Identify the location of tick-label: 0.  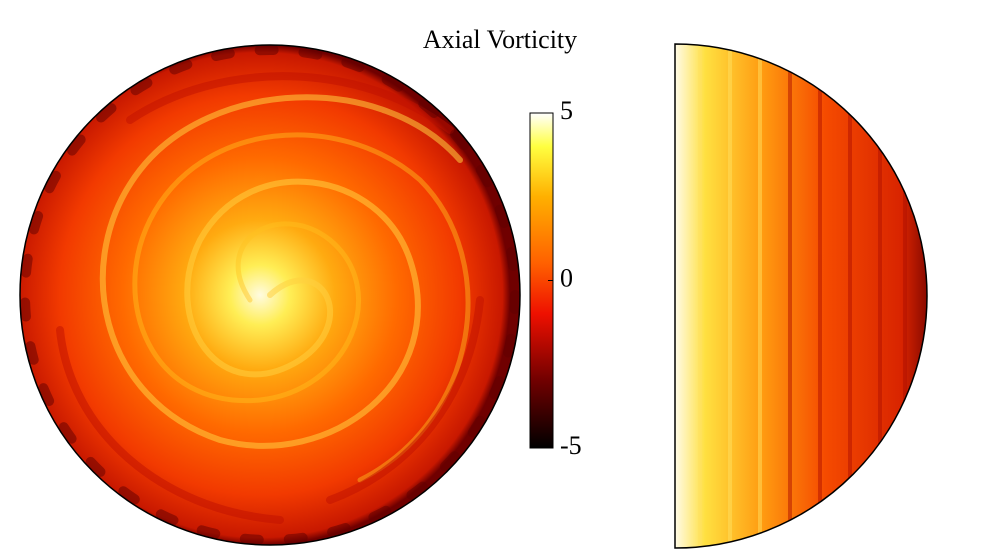
(566, 277).